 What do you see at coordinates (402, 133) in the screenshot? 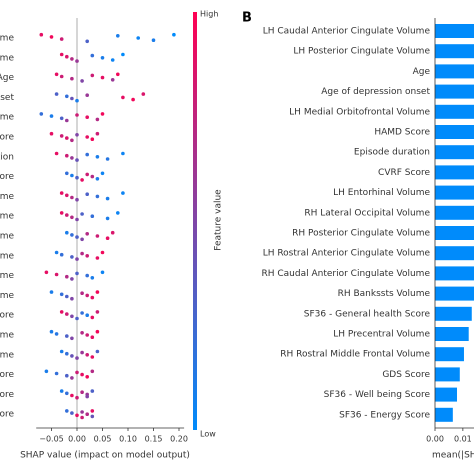
I see `y-tick-label: HAMD Score` at bounding box center [402, 133].